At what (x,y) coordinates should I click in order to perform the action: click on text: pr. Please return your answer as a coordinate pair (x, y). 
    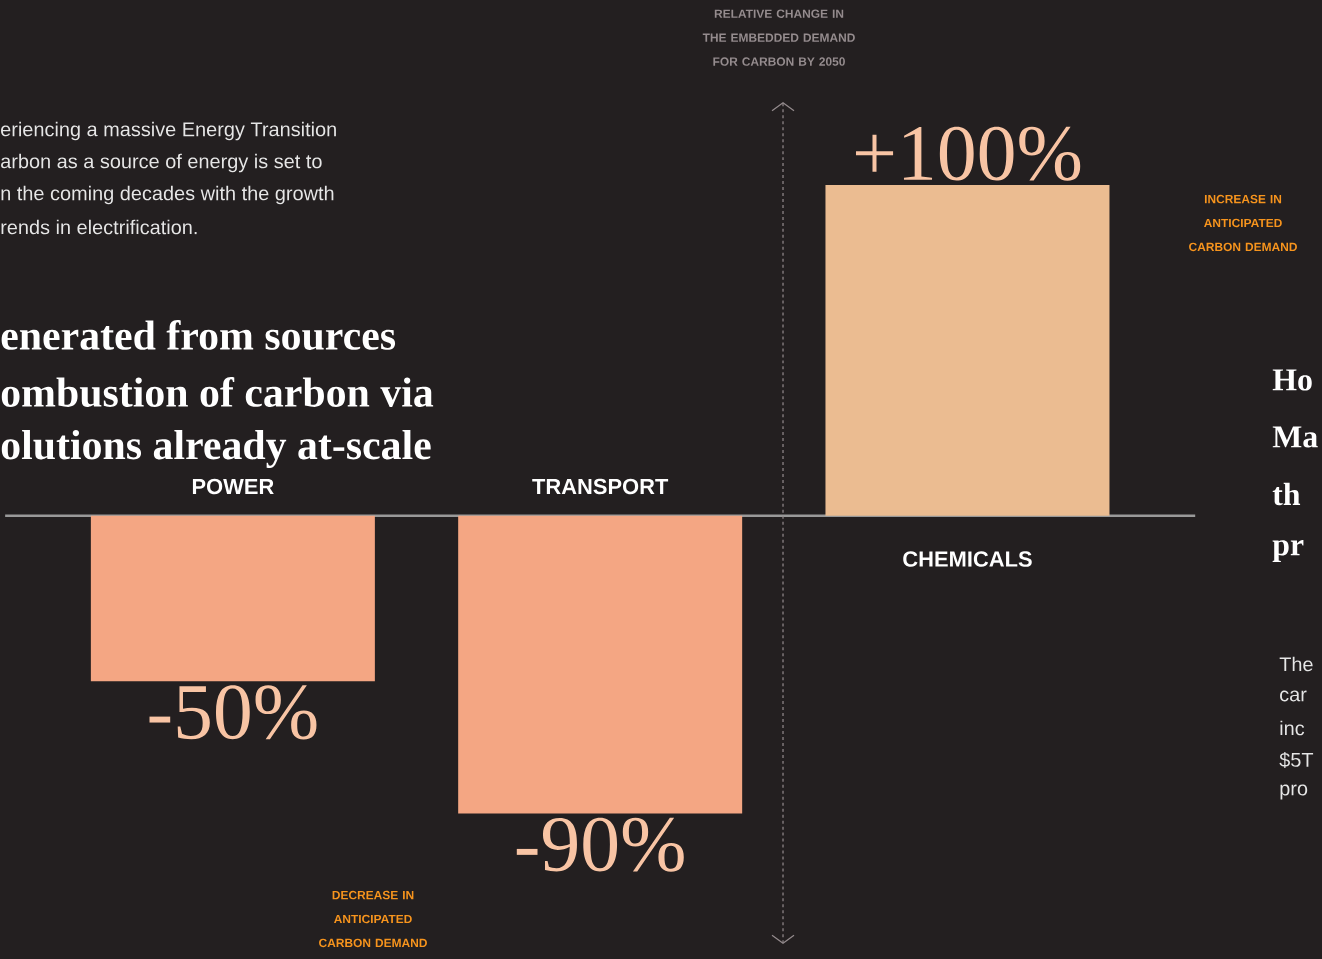
    Looking at the image, I should click on (1288, 551).